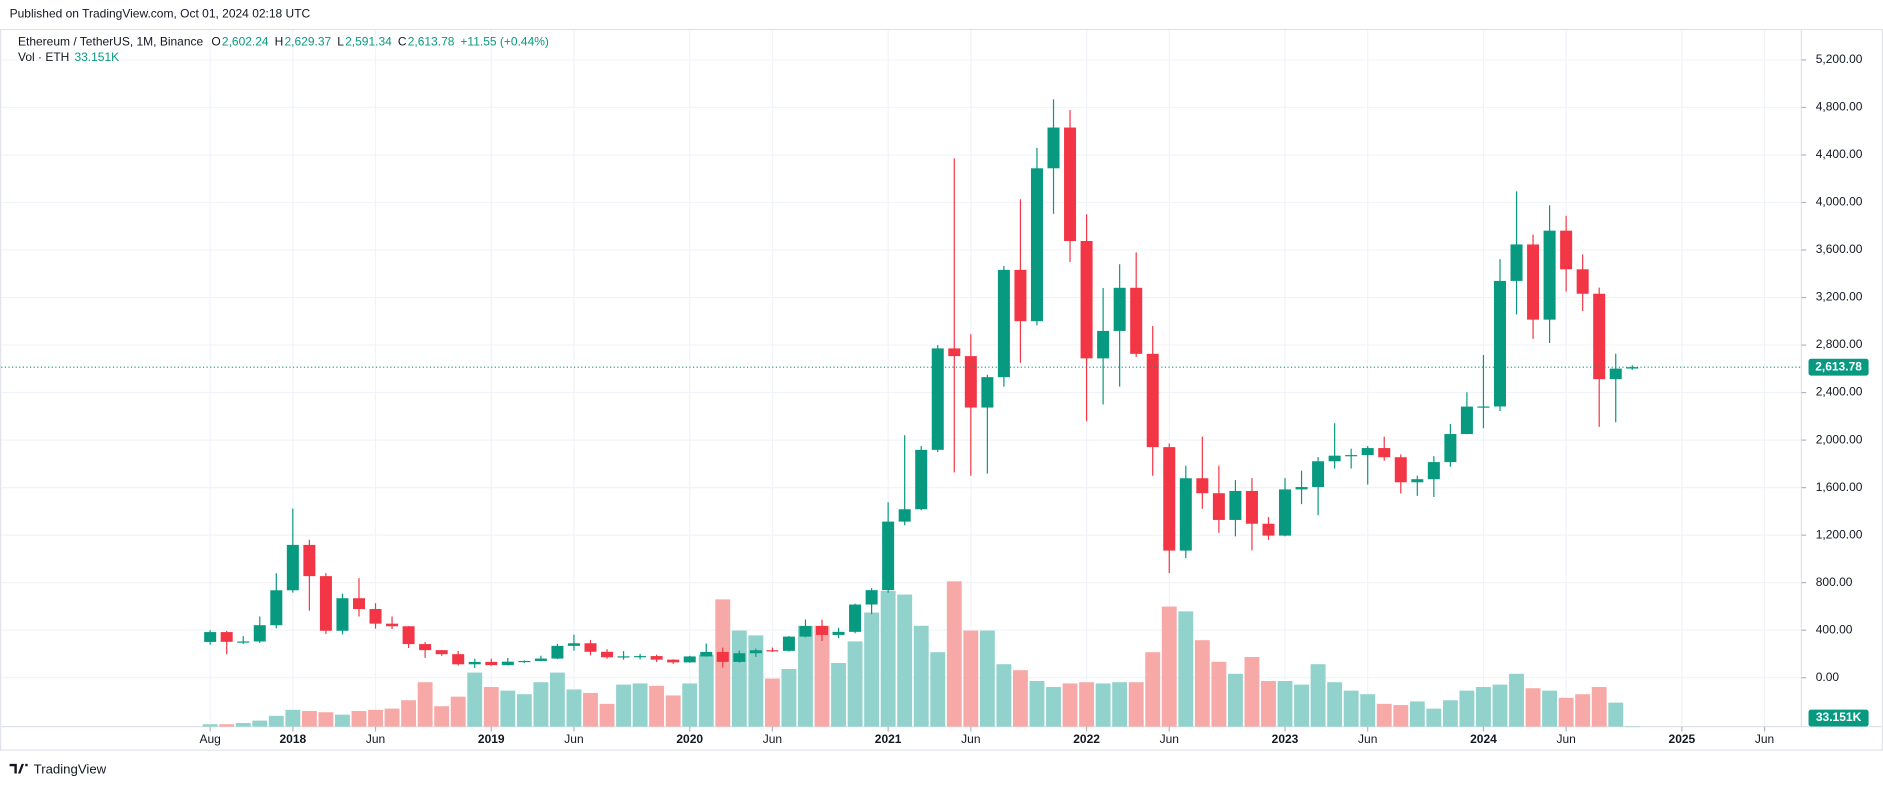  Describe the element at coordinates (1834, 629) in the screenshot. I see `y-tick-label: 400.00` at that location.